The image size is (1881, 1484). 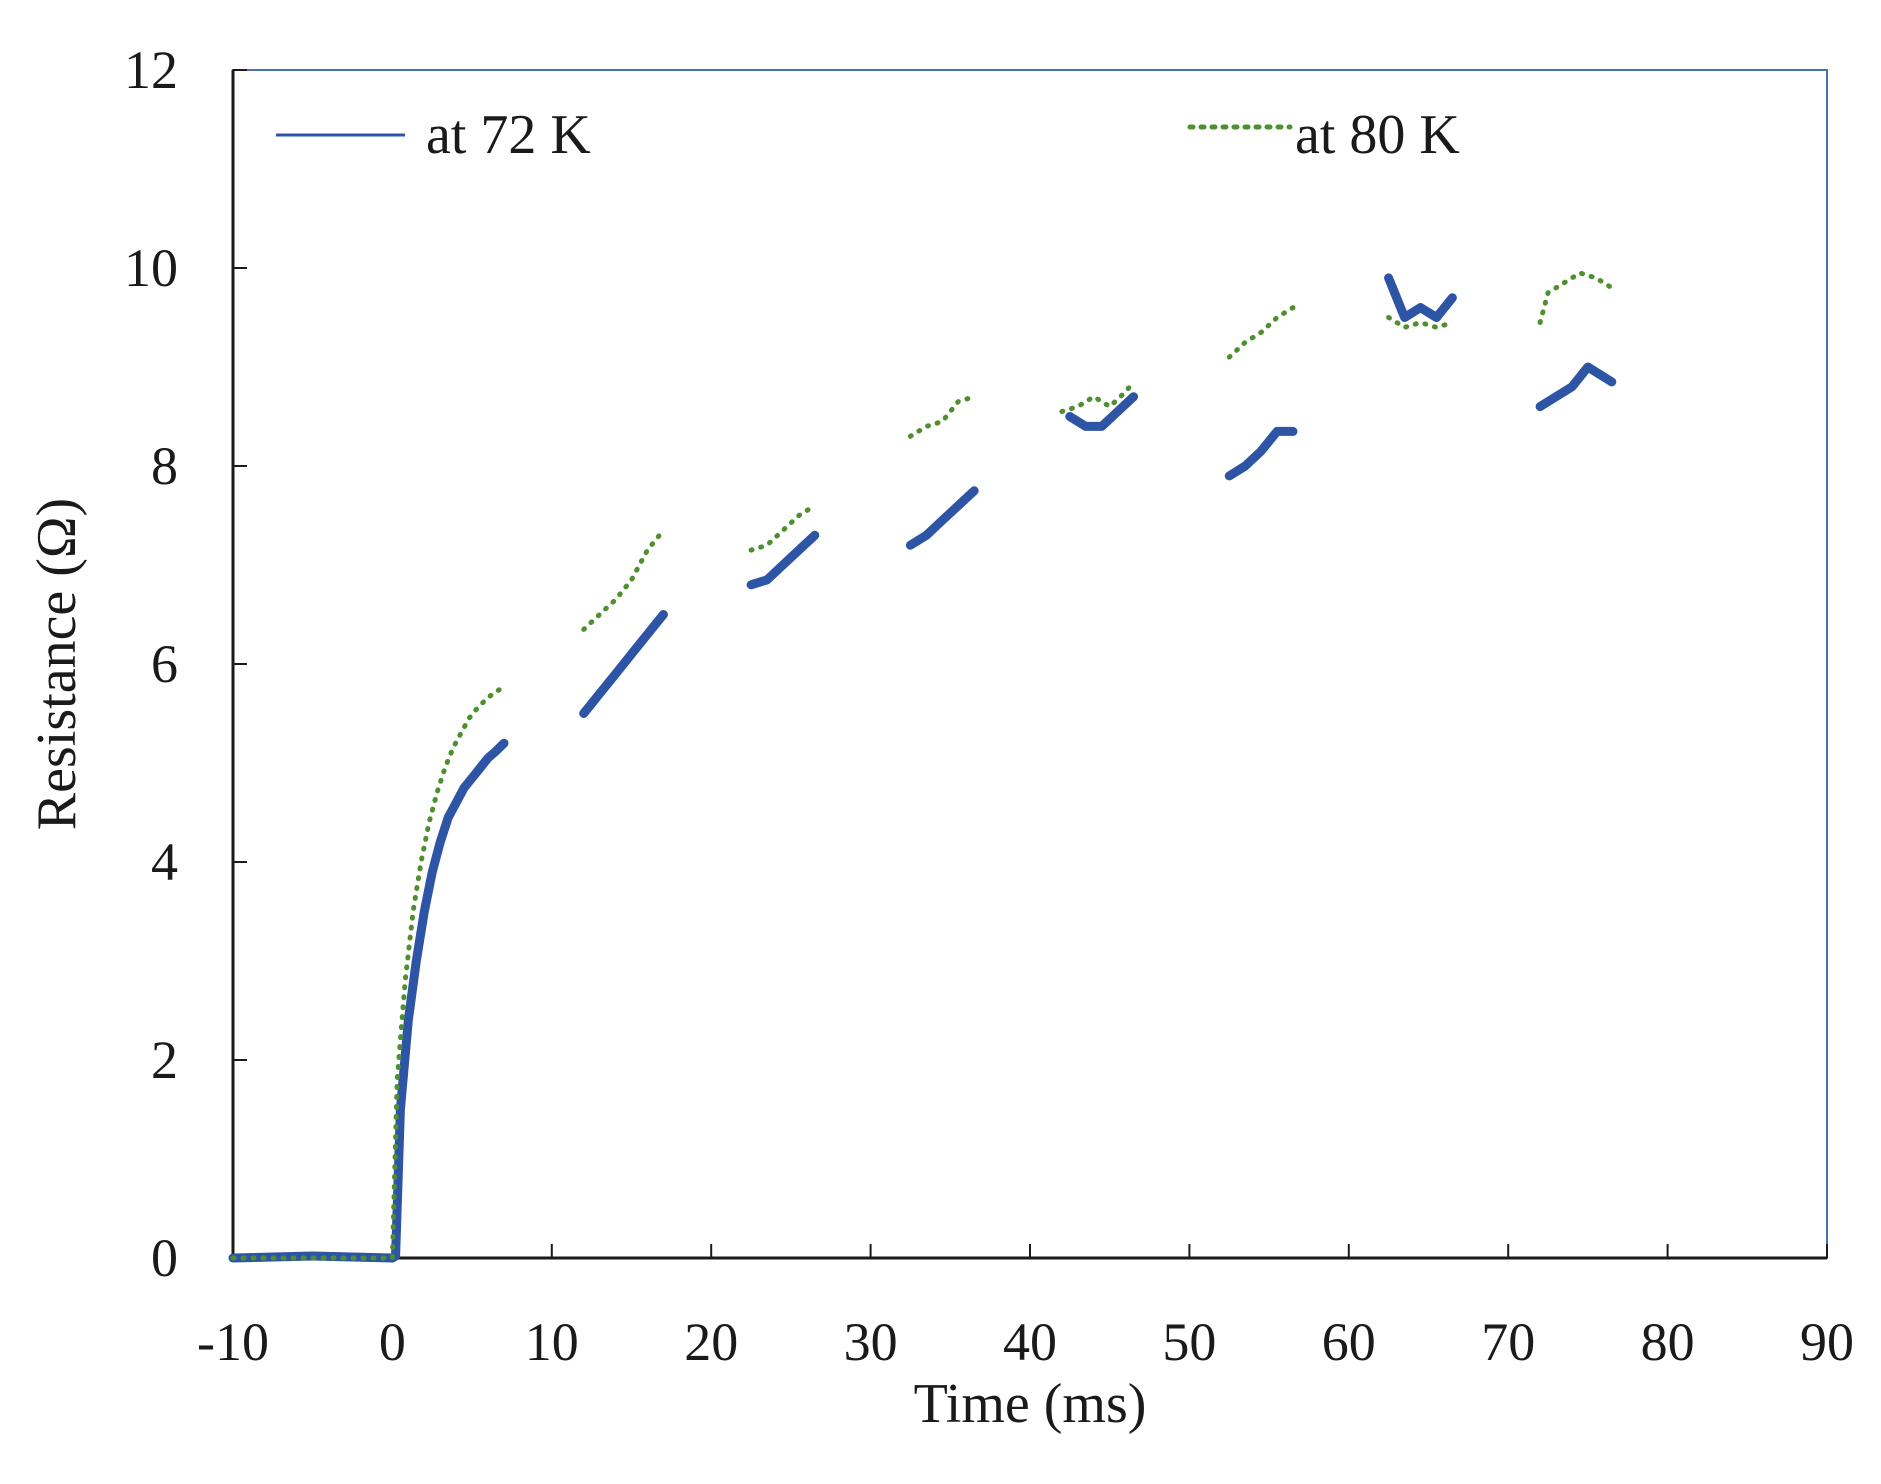 I want to click on y-tick-label: 10, so click(x=151, y=268).